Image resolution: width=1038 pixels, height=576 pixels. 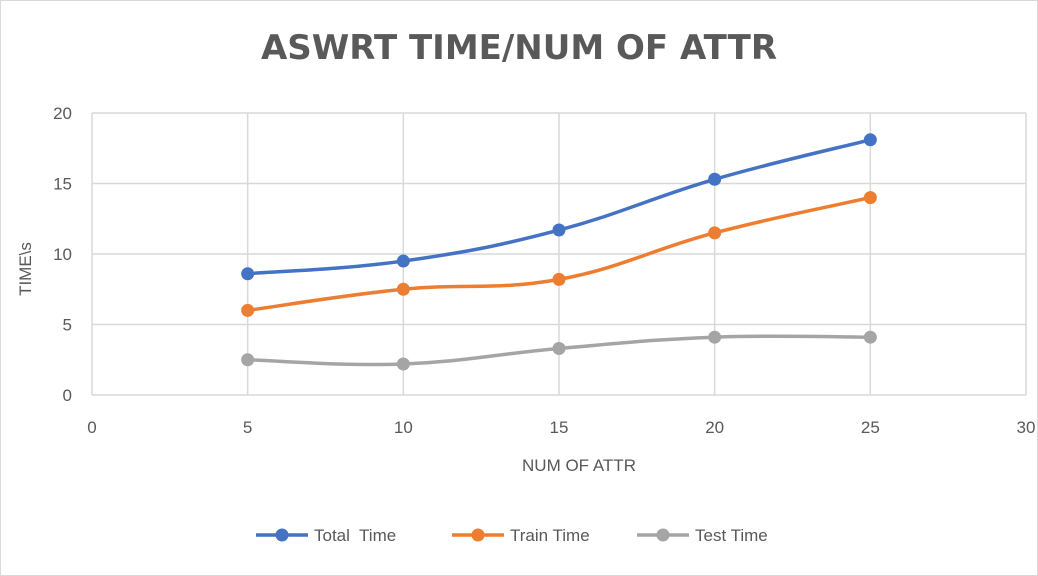 What do you see at coordinates (62, 113) in the screenshot?
I see `y-tick-label: 20` at bounding box center [62, 113].